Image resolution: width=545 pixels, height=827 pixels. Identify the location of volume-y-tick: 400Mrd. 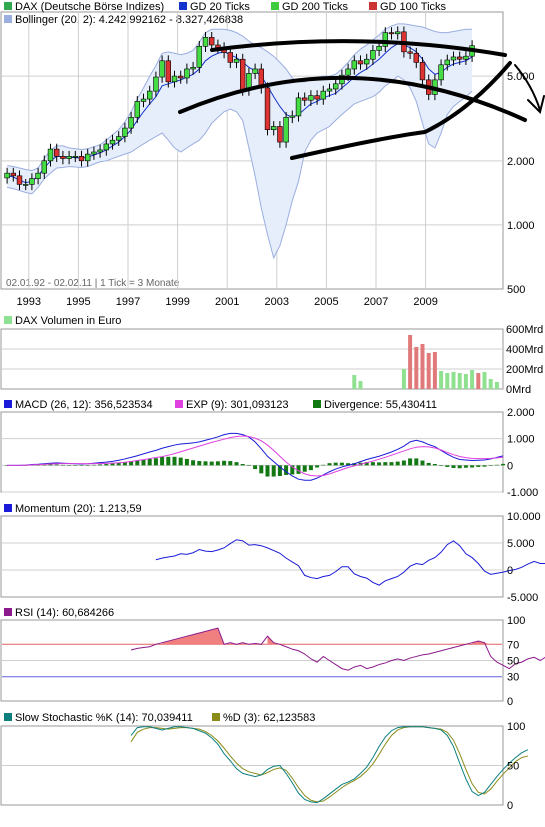
(524, 350).